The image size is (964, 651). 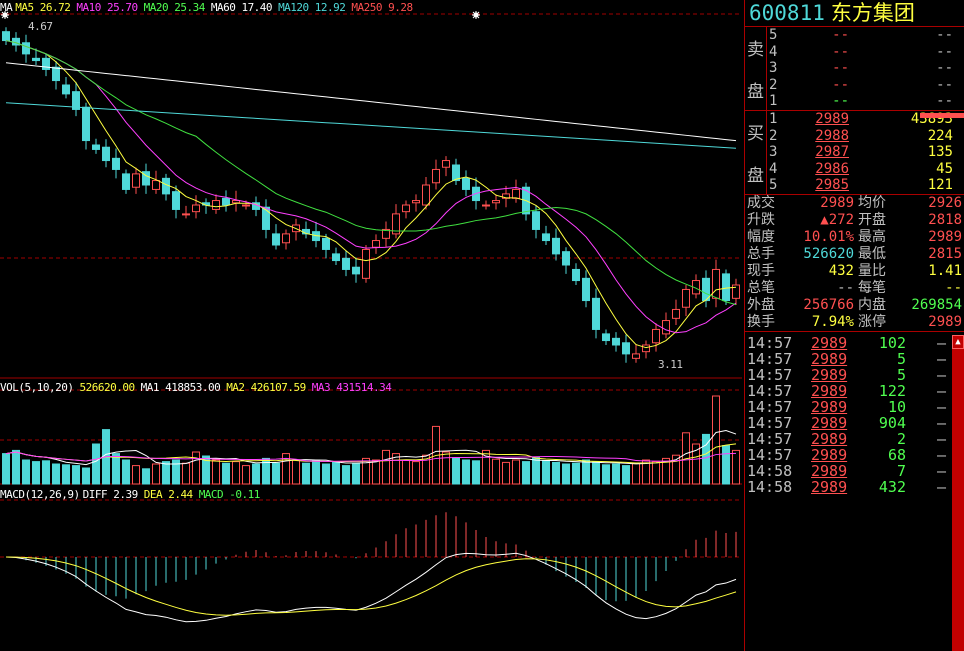 I want to click on stat-value: 432, so click(x=841, y=271).